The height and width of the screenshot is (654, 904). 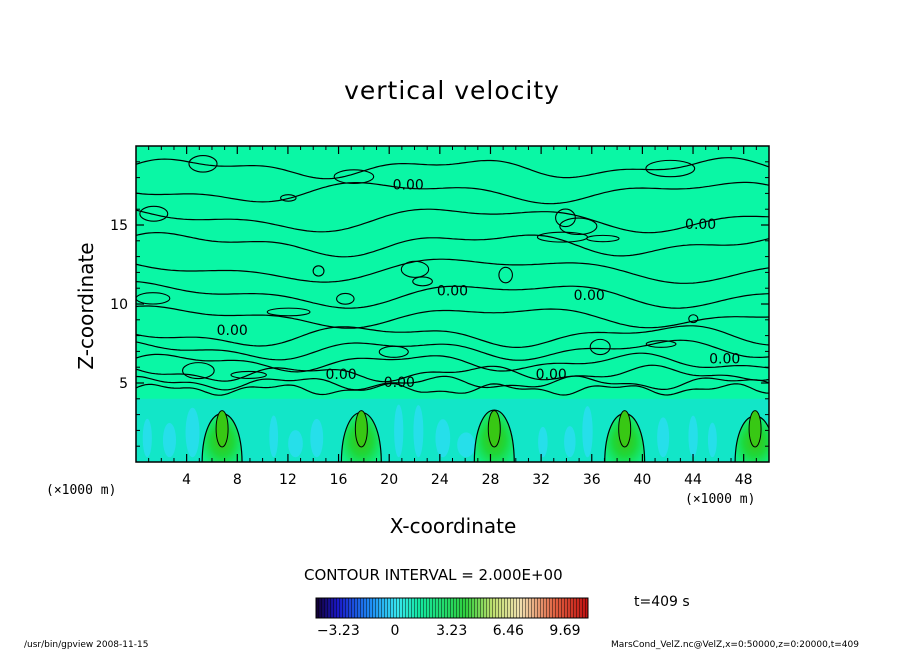 What do you see at coordinates (338, 631) in the screenshot?
I see `colorbar-tick-label: −3.23` at bounding box center [338, 631].